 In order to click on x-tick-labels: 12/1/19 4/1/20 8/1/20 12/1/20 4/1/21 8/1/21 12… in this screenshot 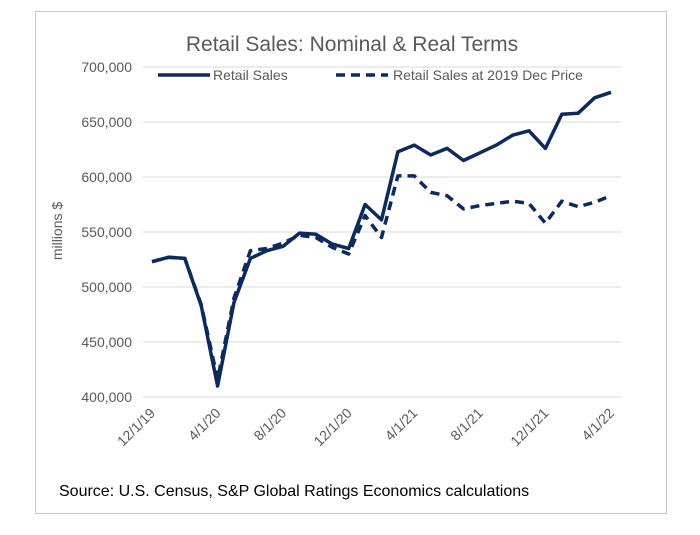, I will do `click(365, 427)`.